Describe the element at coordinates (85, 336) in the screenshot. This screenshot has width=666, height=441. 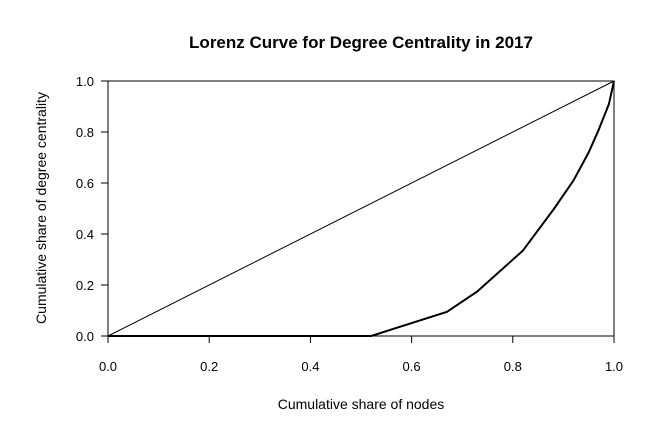
I see `y-tick-label: 0.0` at that location.